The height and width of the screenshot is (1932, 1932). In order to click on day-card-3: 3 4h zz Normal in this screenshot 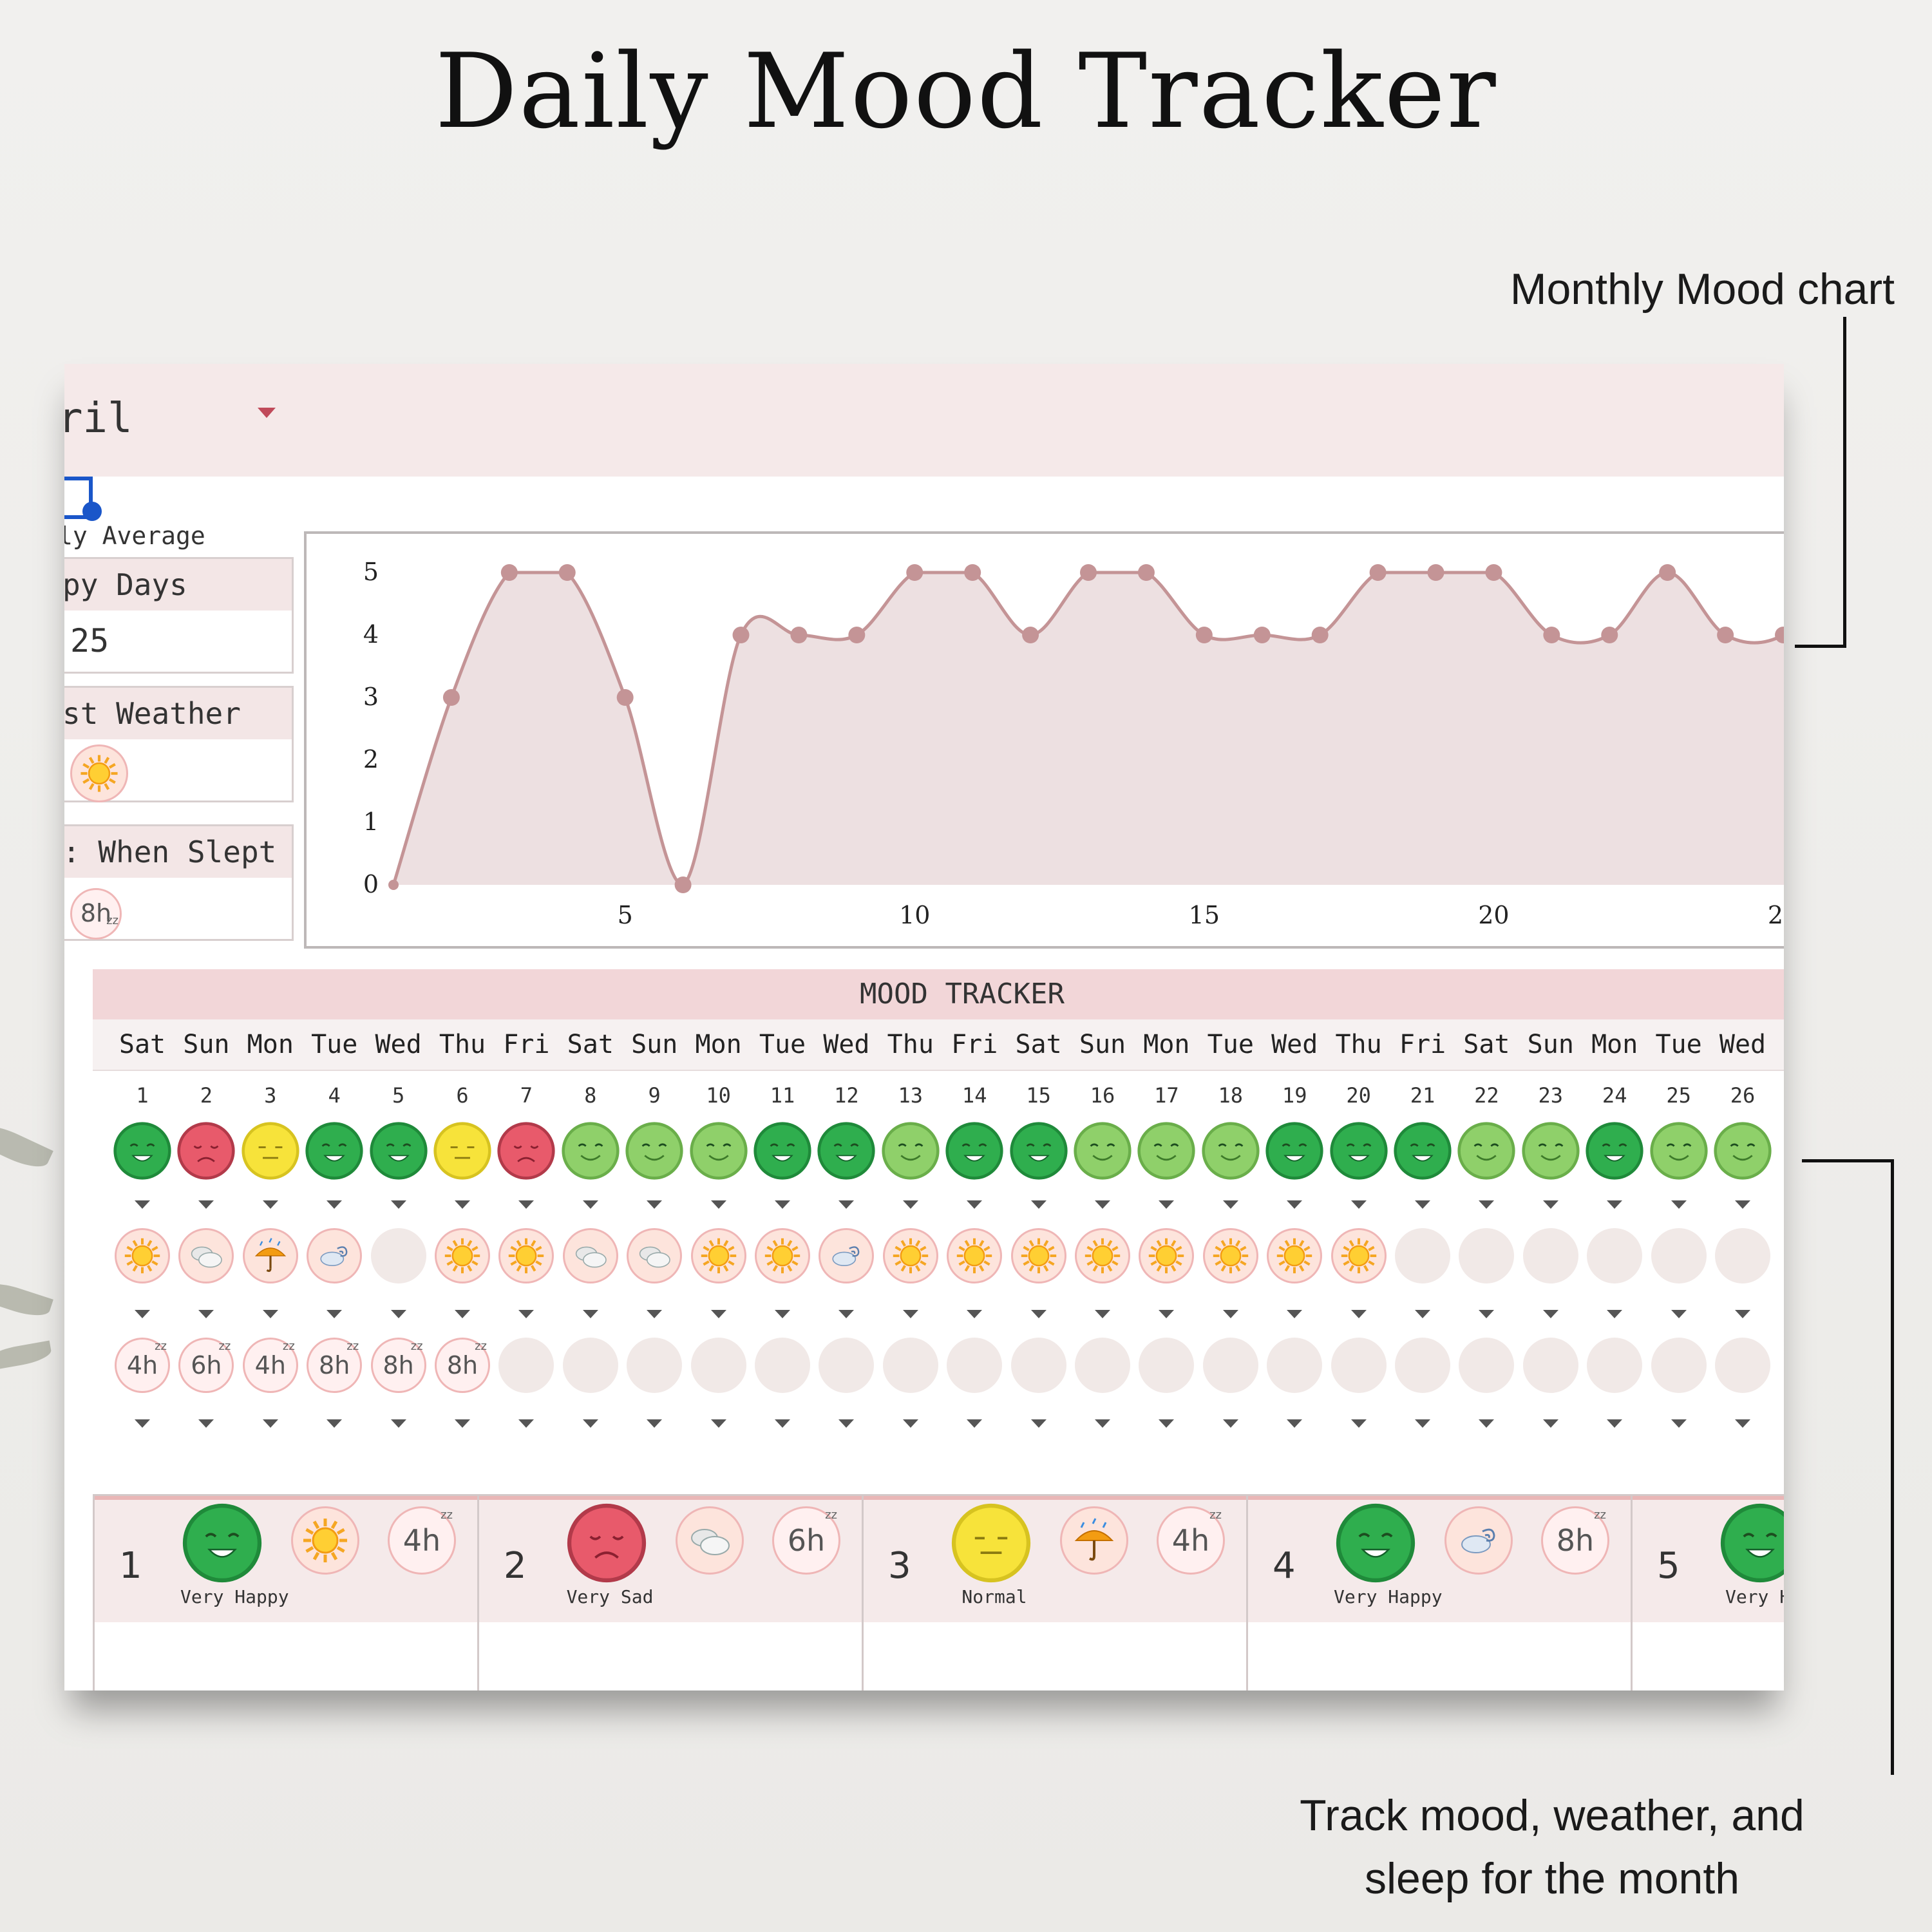, I will do `click(1057, 1592)`.